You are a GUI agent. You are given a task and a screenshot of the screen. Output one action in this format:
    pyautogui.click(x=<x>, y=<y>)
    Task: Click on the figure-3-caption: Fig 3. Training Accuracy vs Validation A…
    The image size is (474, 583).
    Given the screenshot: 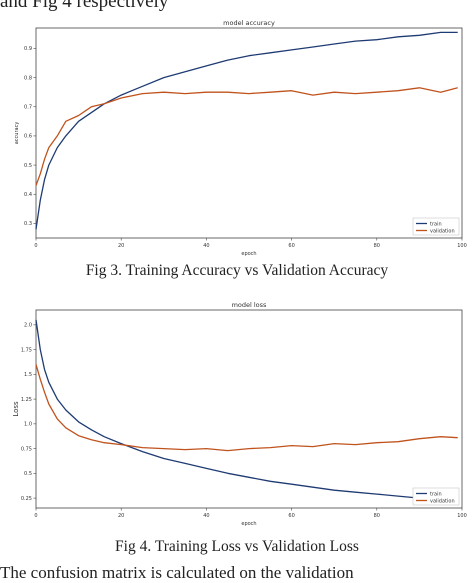 What is the action you would take?
    pyautogui.click(x=237, y=270)
    